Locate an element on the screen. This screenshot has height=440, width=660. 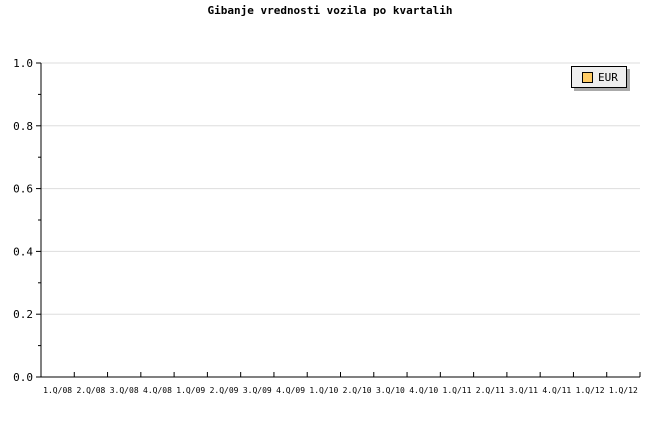
x-tick-label: 1.Q/10 is located at coordinates (323, 390).